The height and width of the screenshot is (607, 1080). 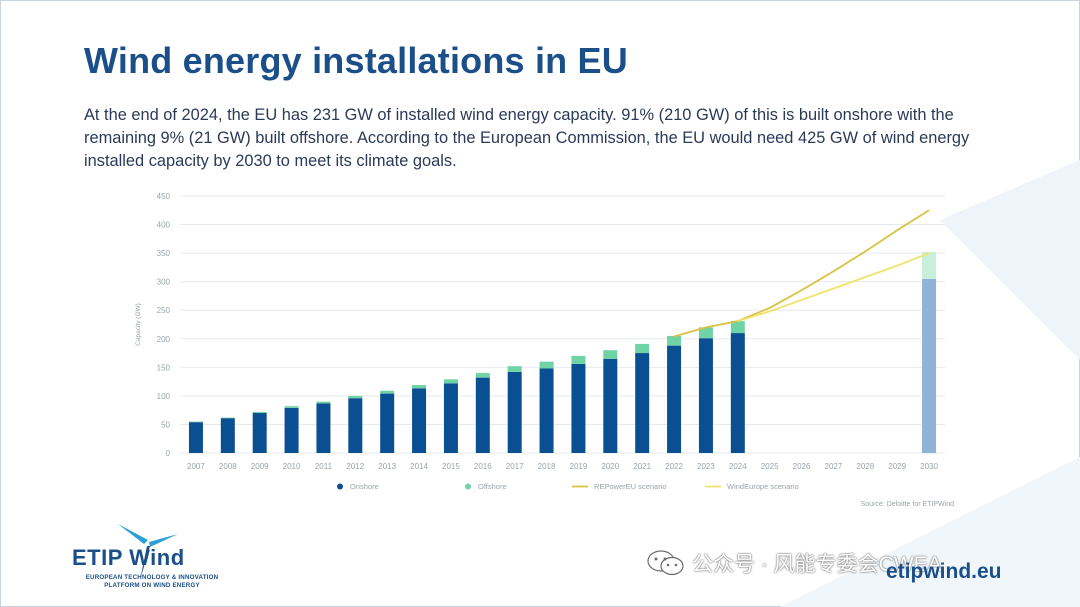 I want to click on y-tick-label: 400, so click(x=164, y=225).